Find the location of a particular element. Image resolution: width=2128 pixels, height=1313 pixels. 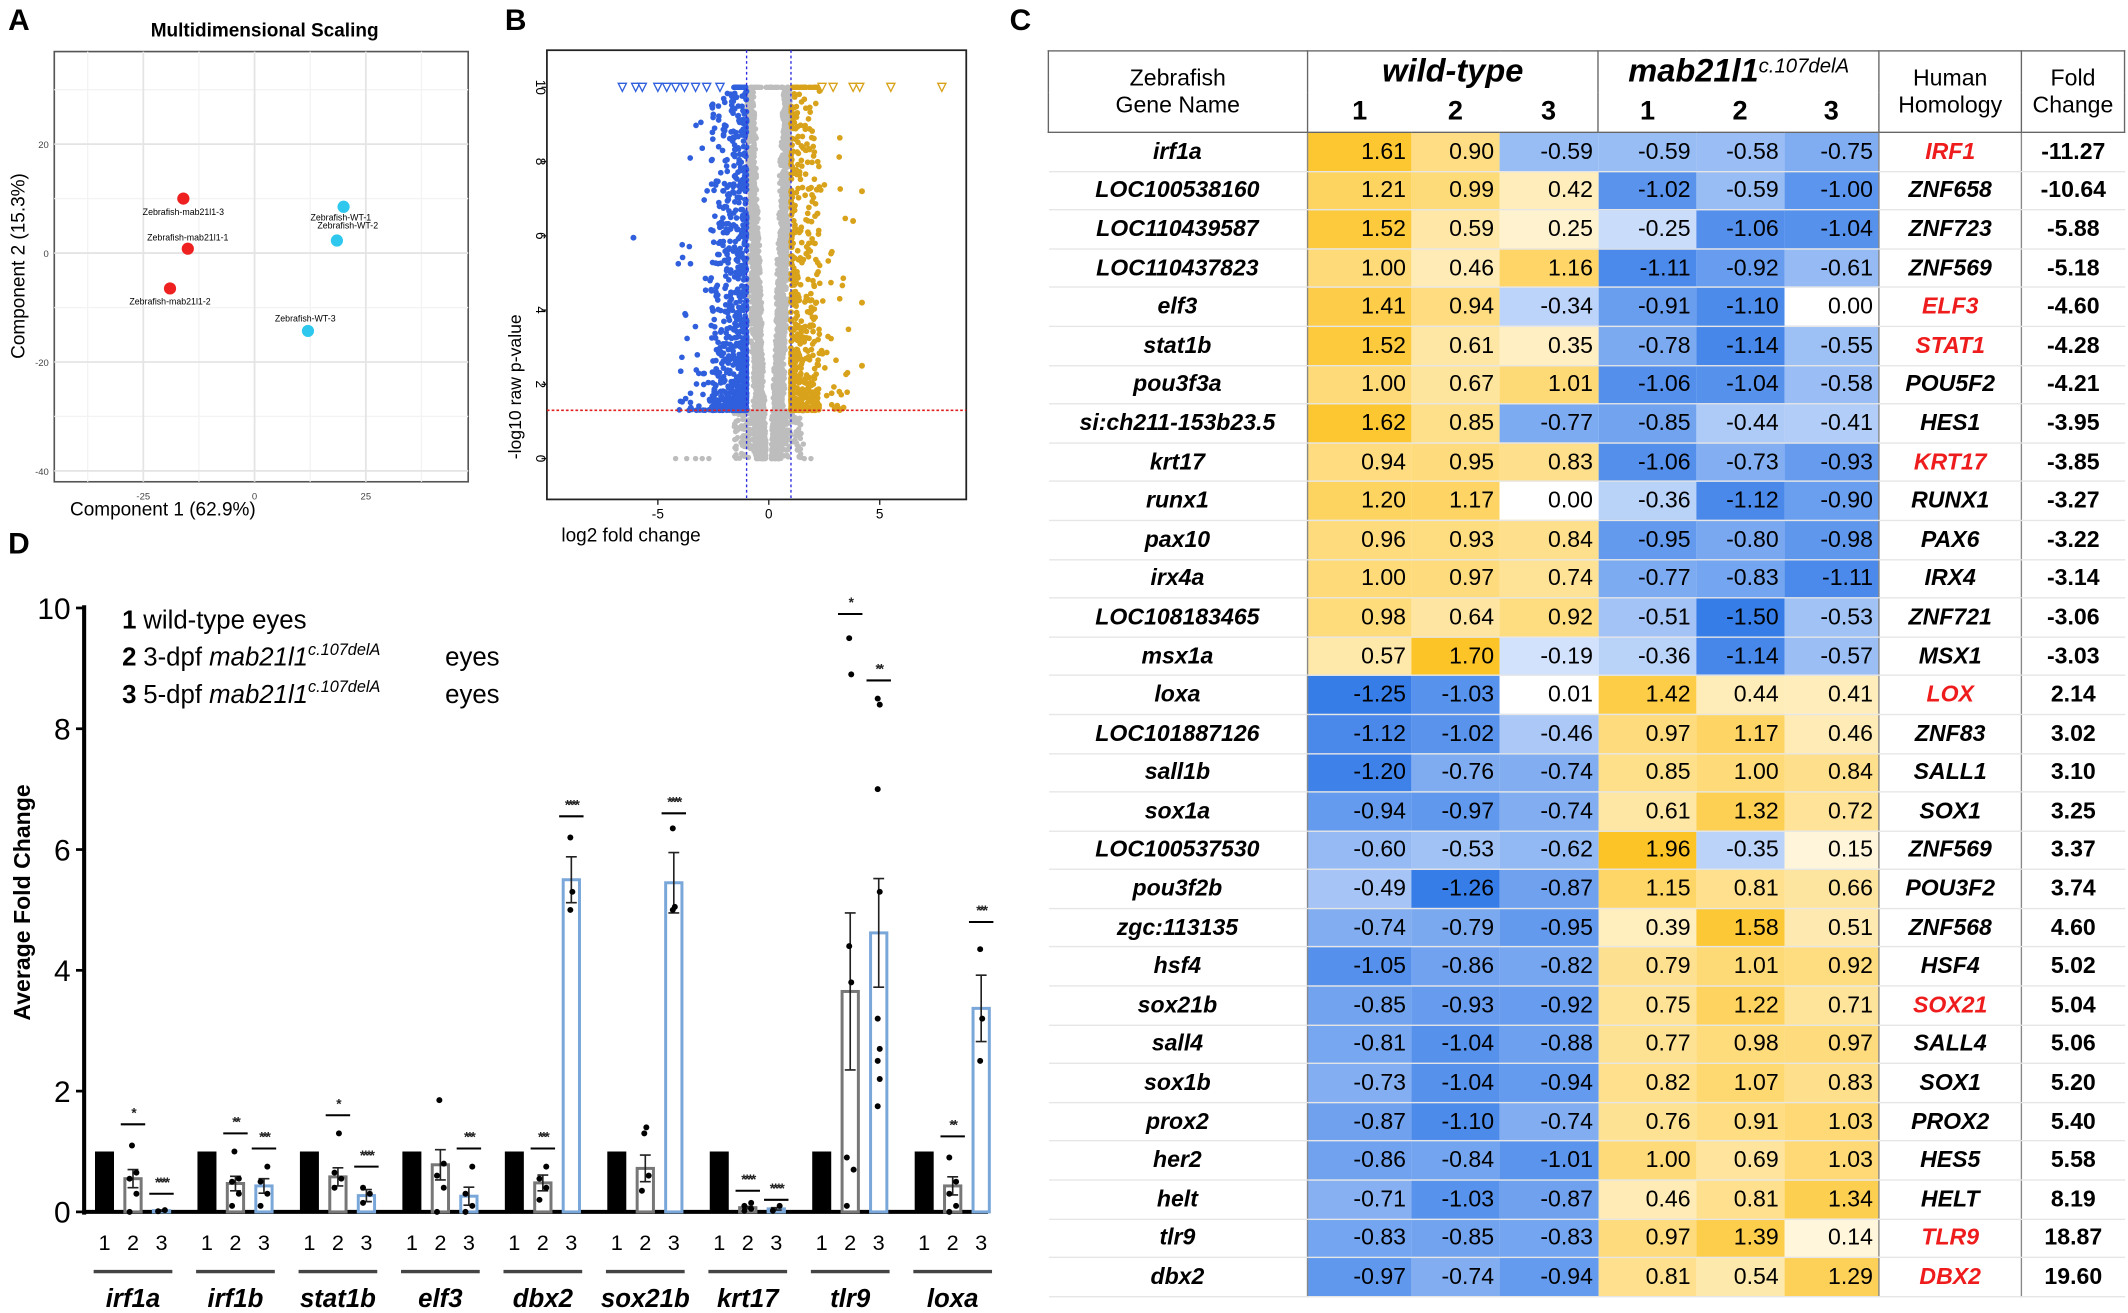

expression-cell: -0.36 is located at coordinates (1647, 656).